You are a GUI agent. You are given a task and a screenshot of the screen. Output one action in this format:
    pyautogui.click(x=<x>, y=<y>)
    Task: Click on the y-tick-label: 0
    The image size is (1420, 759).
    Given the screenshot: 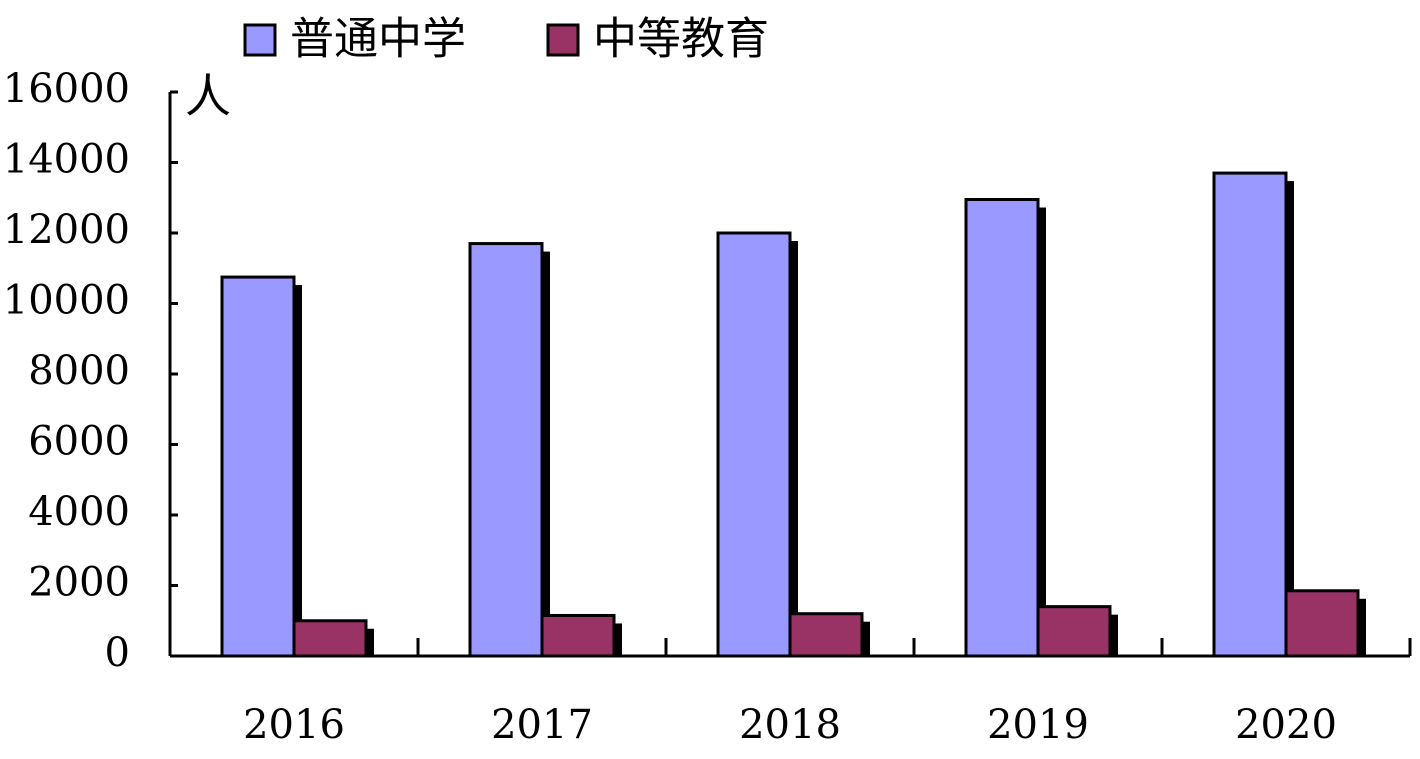 What is the action you would take?
    pyautogui.click(x=117, y=653)
    